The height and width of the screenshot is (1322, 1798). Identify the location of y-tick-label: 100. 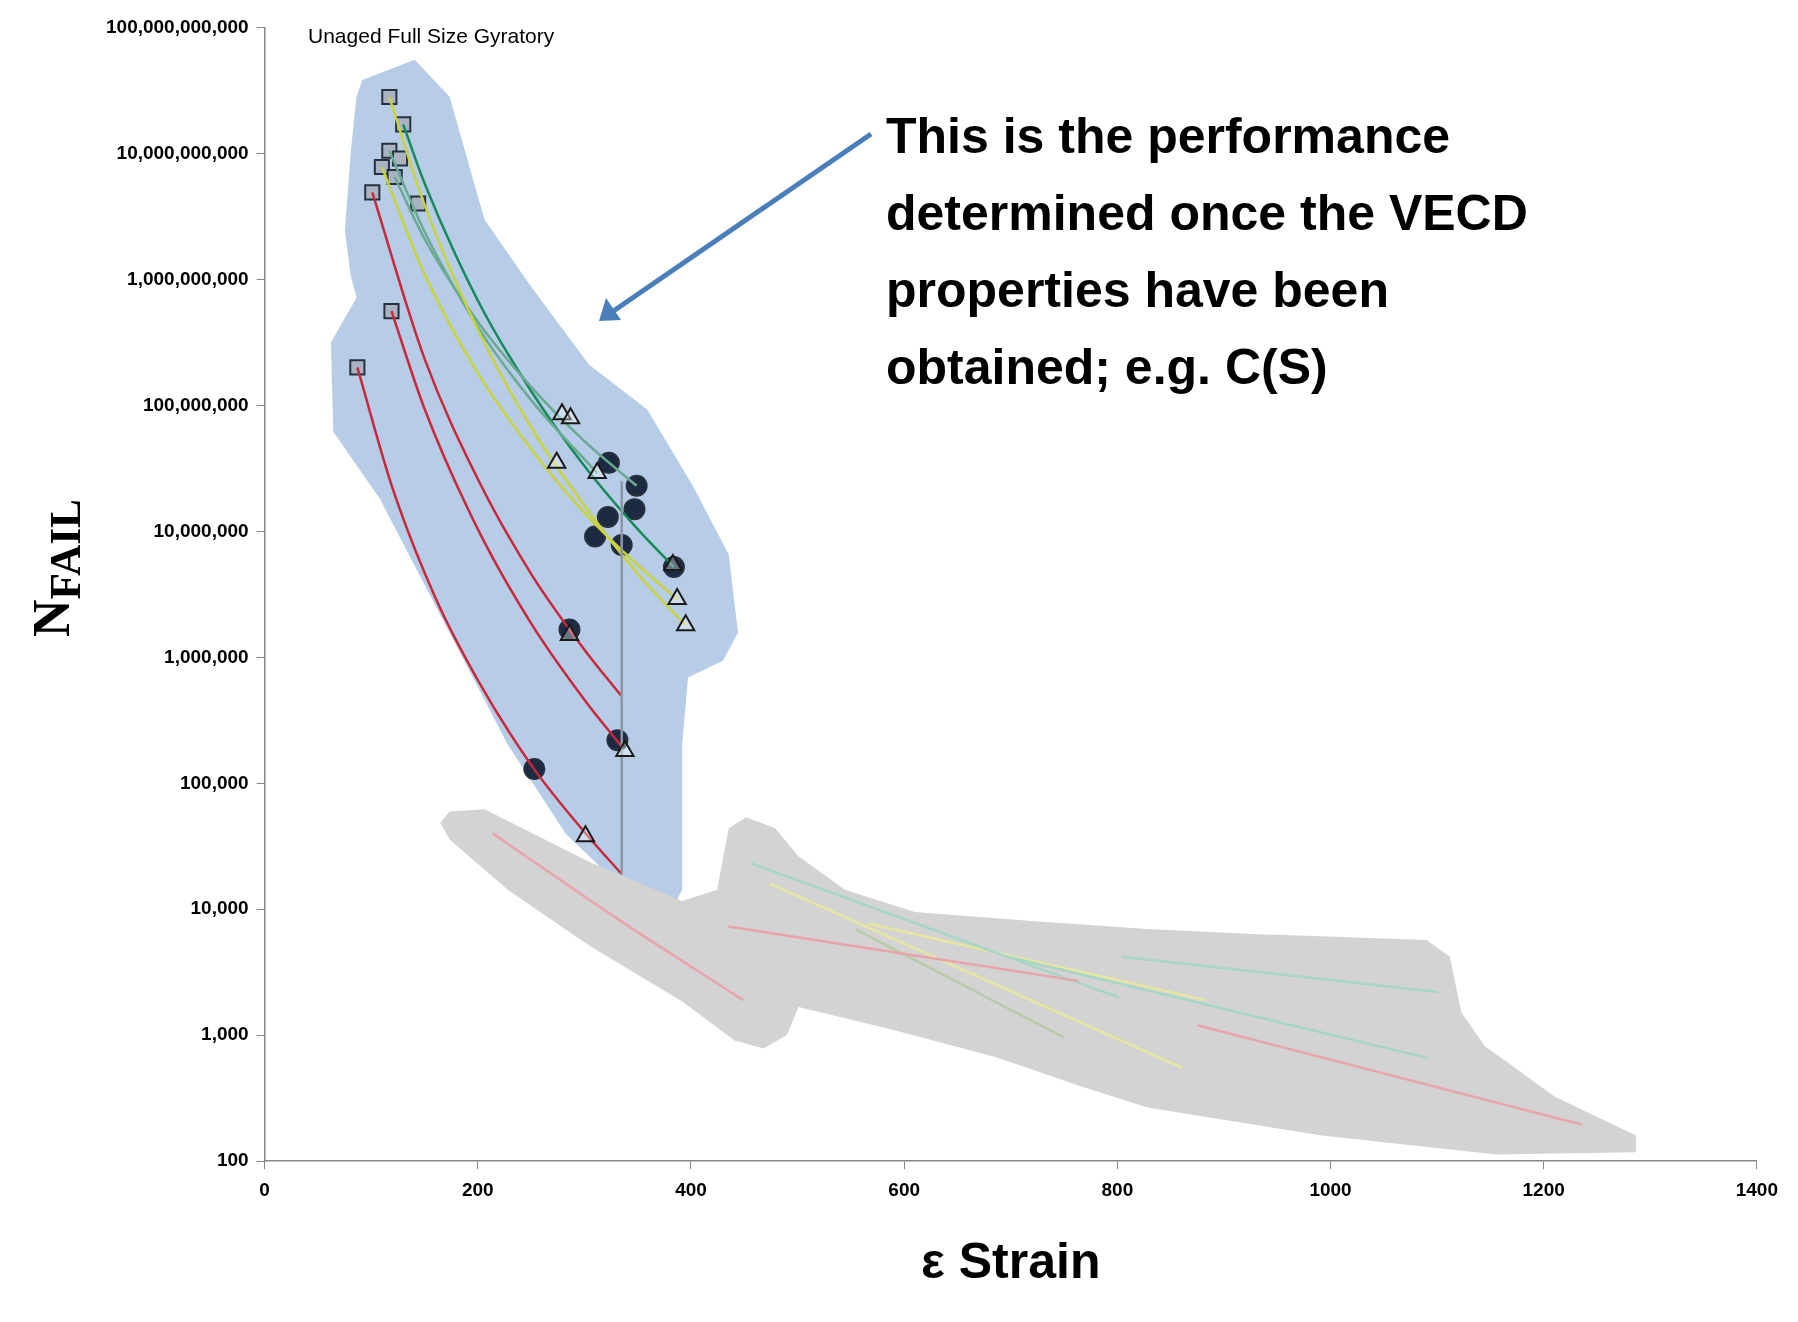
(232, 1160).